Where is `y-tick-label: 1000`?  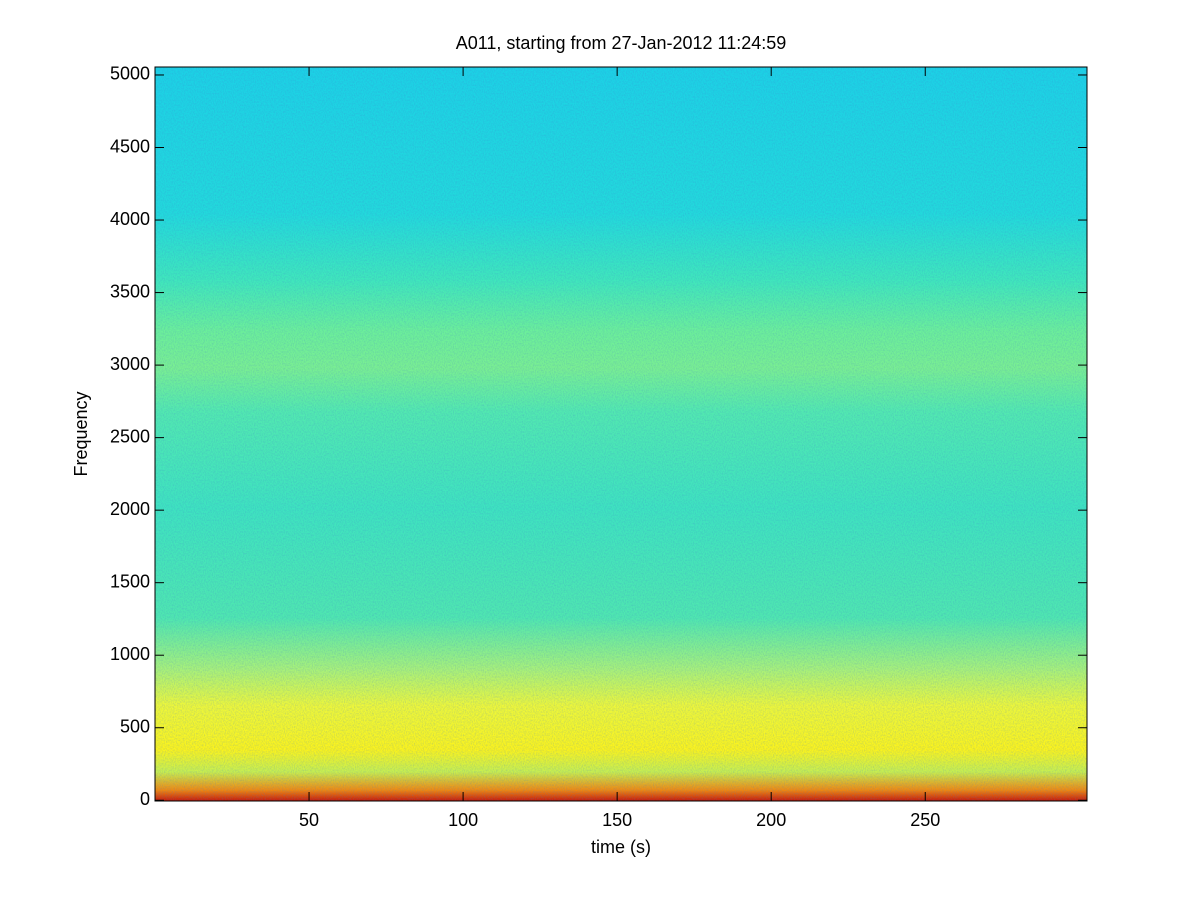 y-tick-label: 1000 is located at coordinates (130, 654).